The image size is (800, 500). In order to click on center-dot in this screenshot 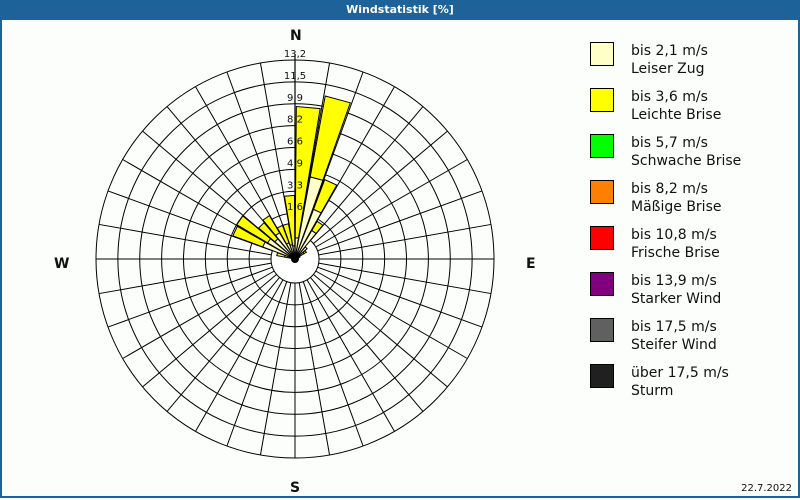, I will do `click(295, 259)`.